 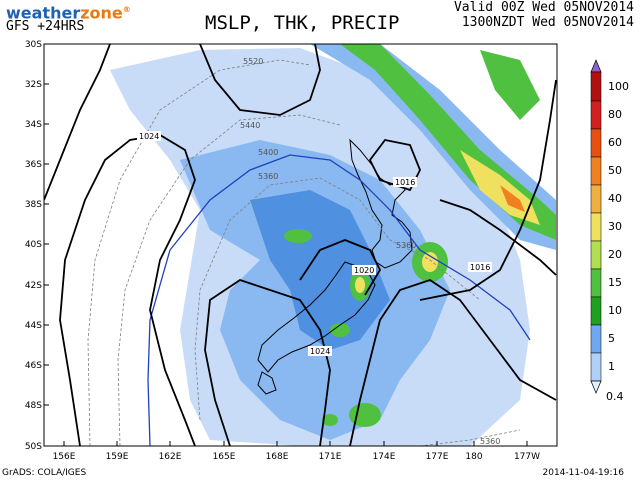 What do you see at coordinates (596, 66) in the screenshot?
I see `colorbar-top-arrow` at bounding box center [596, 66].